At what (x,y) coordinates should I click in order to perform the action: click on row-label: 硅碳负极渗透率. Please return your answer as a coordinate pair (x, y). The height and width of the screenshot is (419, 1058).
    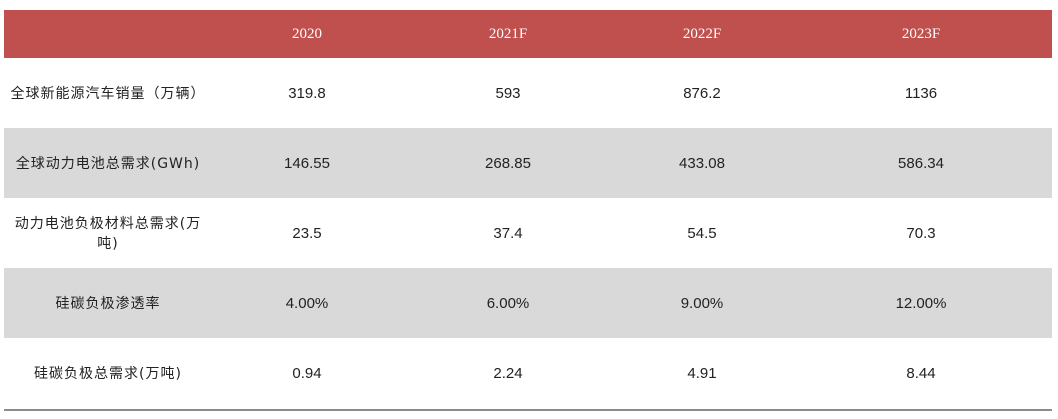
    Looking at the image, I should click on (108, 304).